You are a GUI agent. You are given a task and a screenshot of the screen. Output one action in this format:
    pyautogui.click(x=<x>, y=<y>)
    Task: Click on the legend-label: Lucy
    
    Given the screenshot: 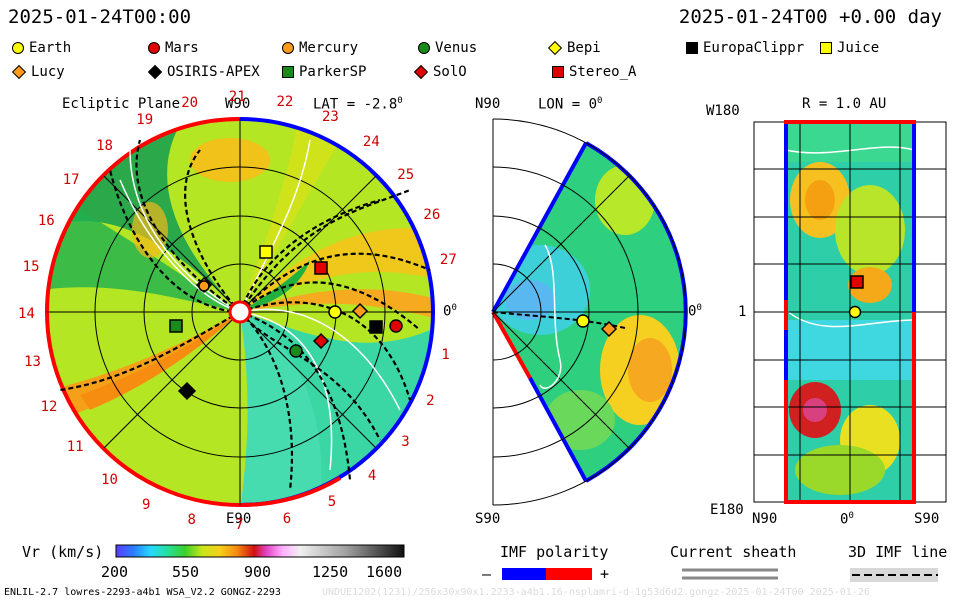 What is the action you would take?
    pyautogui.click(x=48, y=72)
    